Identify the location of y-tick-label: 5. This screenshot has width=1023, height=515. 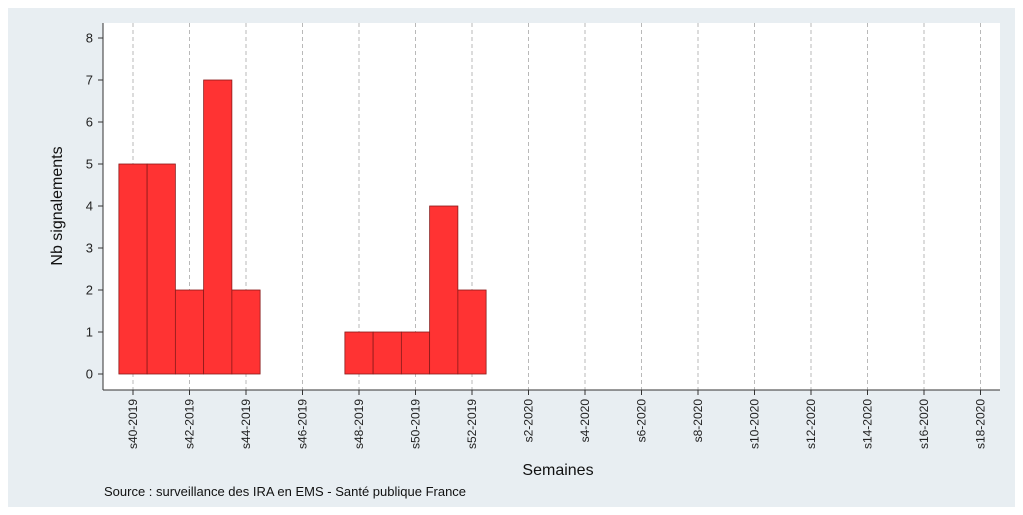
(89, 164).